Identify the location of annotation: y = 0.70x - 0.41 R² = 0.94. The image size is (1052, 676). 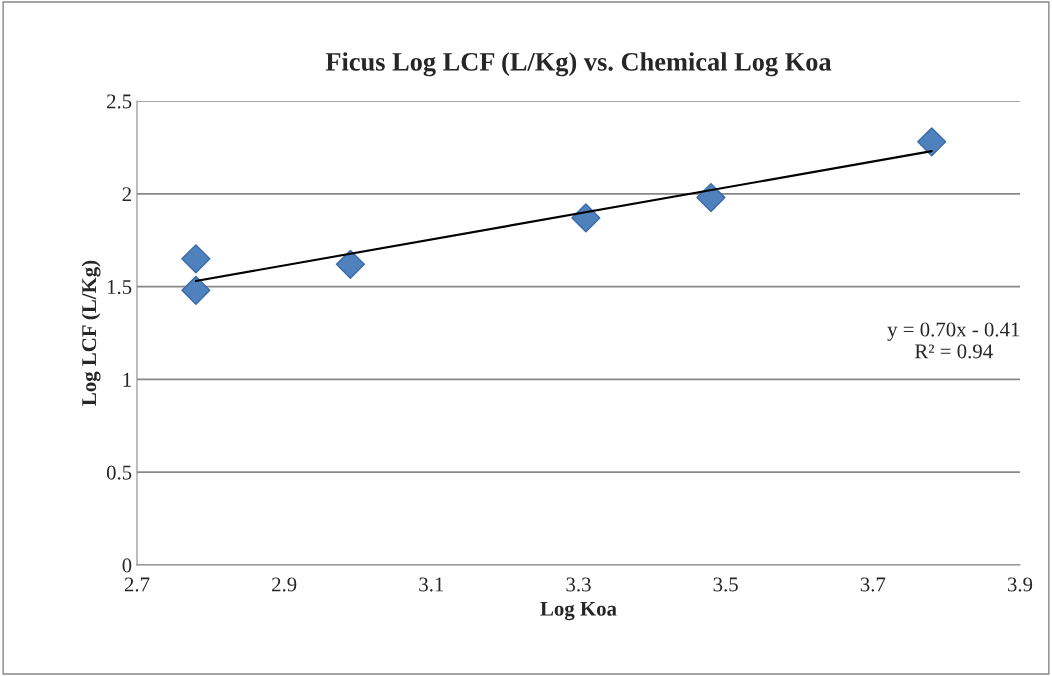
(953, 340).